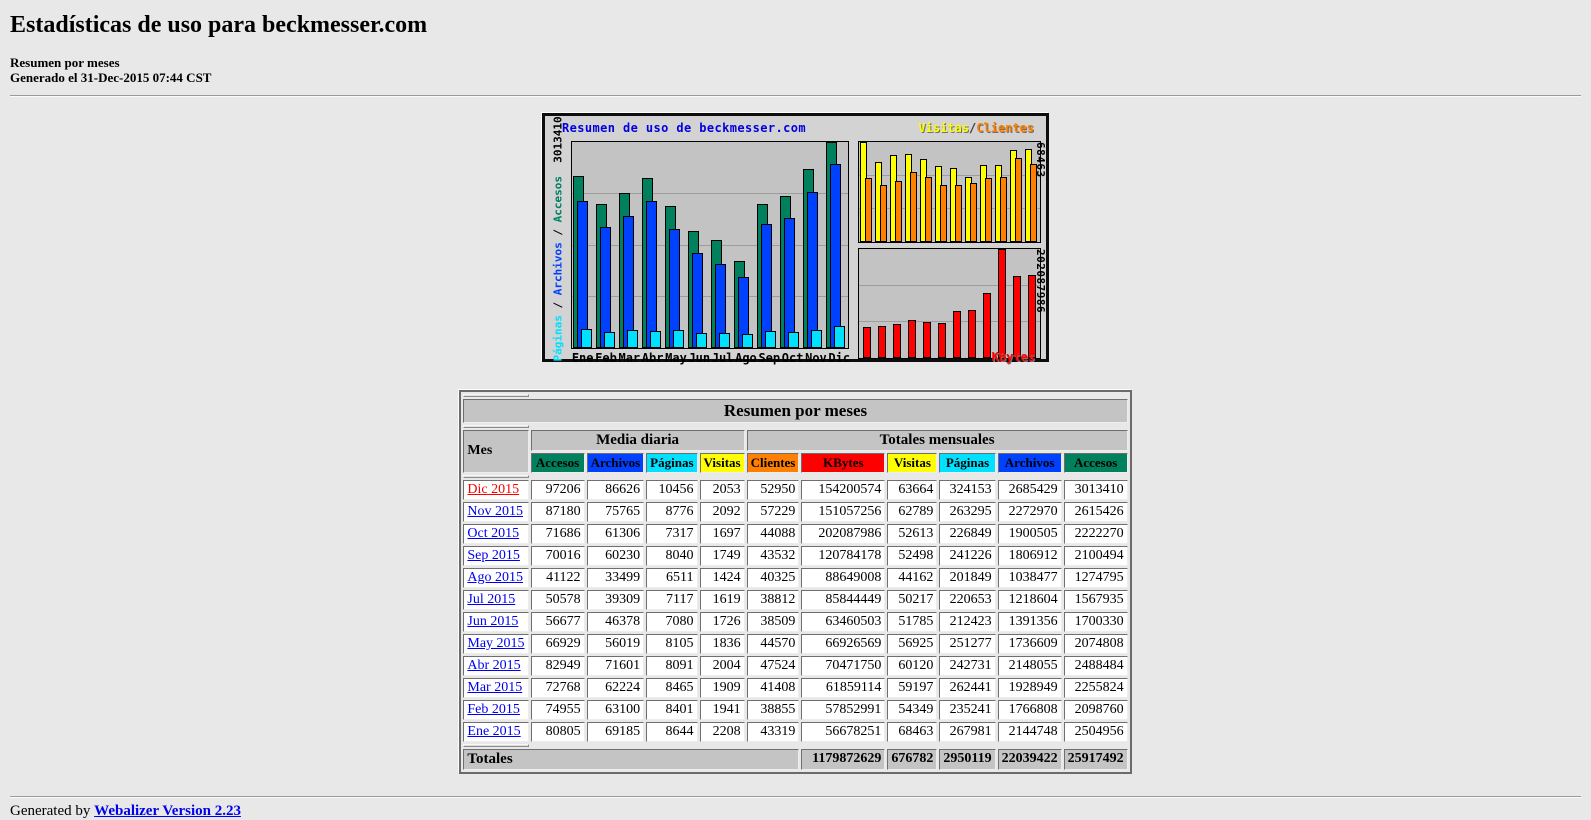 This screenshot has height=820, width=1591. What do you see at coordinates (493, 709) in the screenshot?
I see `month-link: Feb 2015` at bounding box center [493, 709].